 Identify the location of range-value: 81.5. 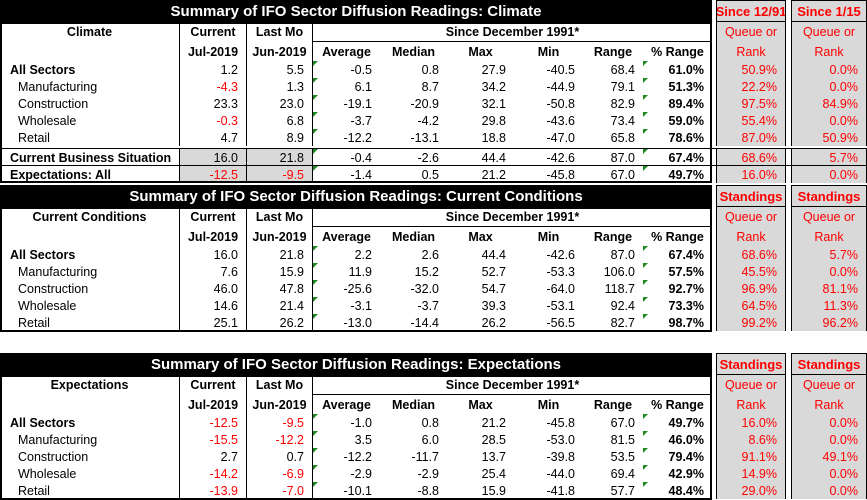
(622, 439).